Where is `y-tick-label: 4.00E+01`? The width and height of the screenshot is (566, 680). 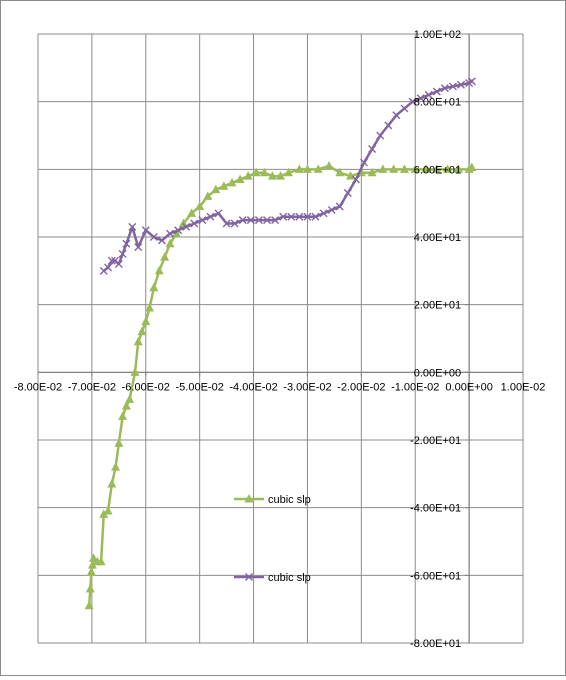 y-tick-label: 4.00E+01 is located at coordinates (437, 238).